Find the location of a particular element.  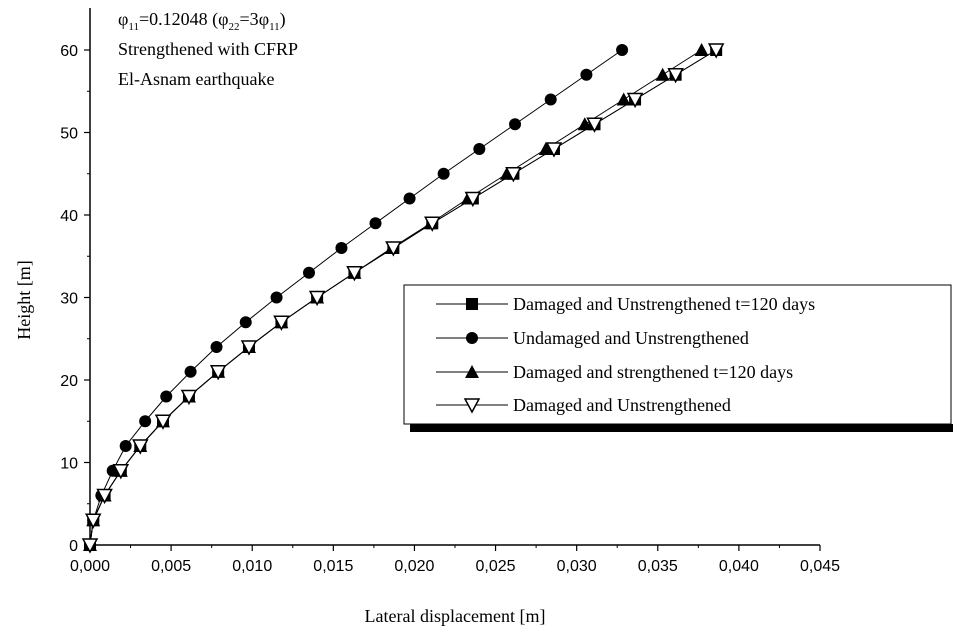

legend-item: Undamaged and Unstrengthened is located at coordinates (592, 338).